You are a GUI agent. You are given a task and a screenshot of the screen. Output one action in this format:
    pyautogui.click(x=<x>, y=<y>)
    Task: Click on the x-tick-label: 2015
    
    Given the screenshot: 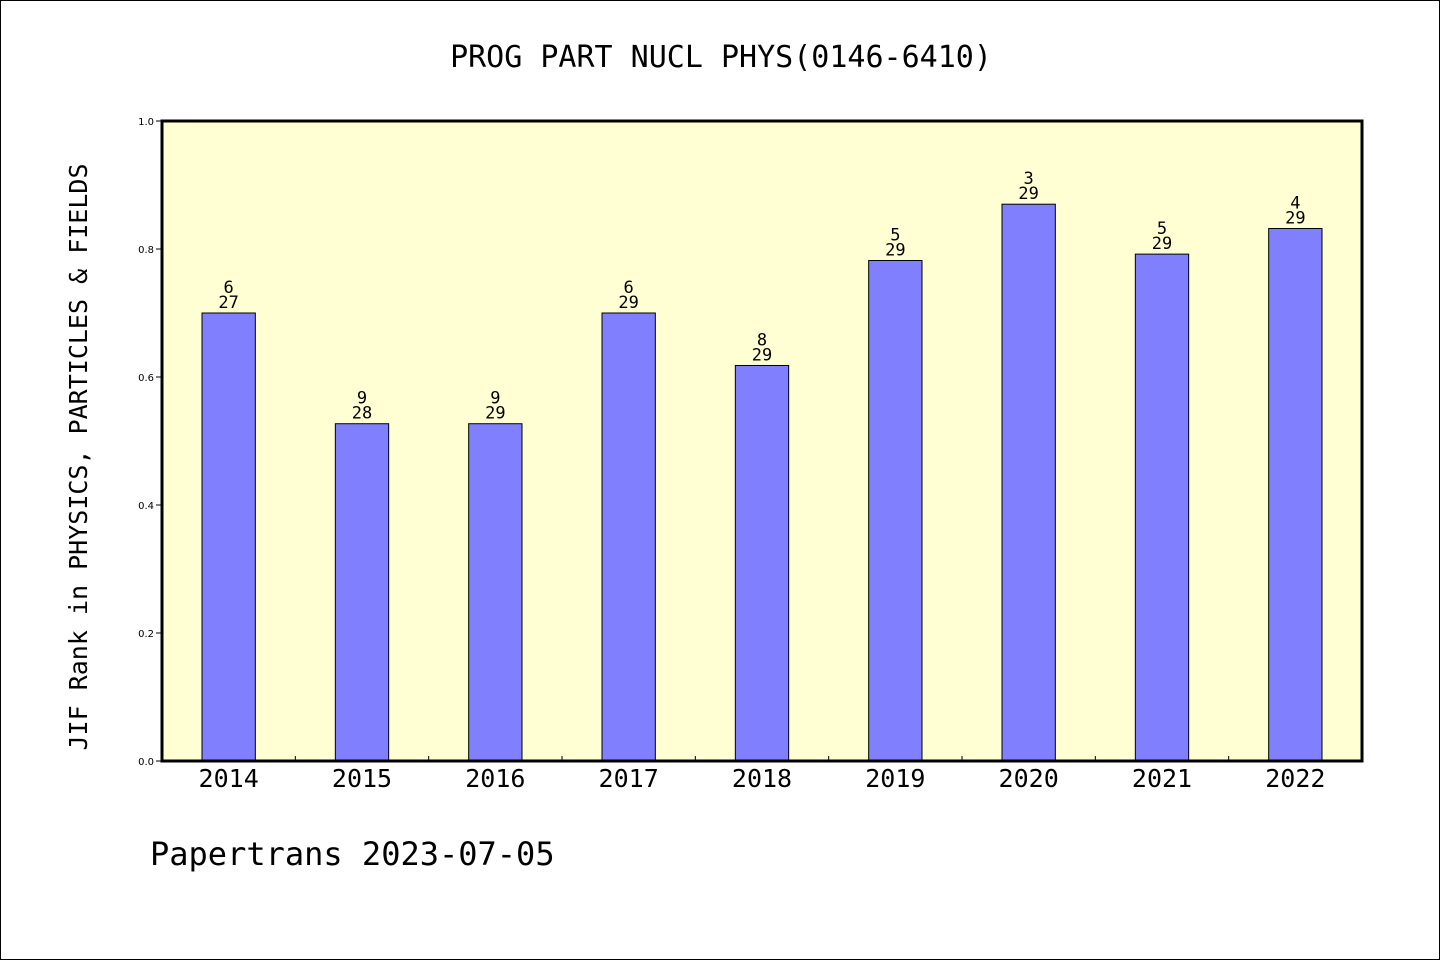 What is the action you would take?
    pyautogui.click(x=362, y=778)
    